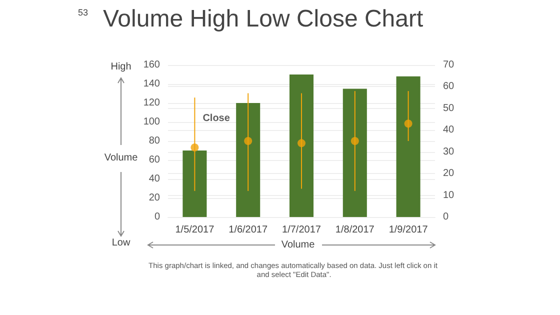  Describe the element at coordinates (408, 230) in the screenshot. I see `x-tick-label: 1/9/2017` at that location.